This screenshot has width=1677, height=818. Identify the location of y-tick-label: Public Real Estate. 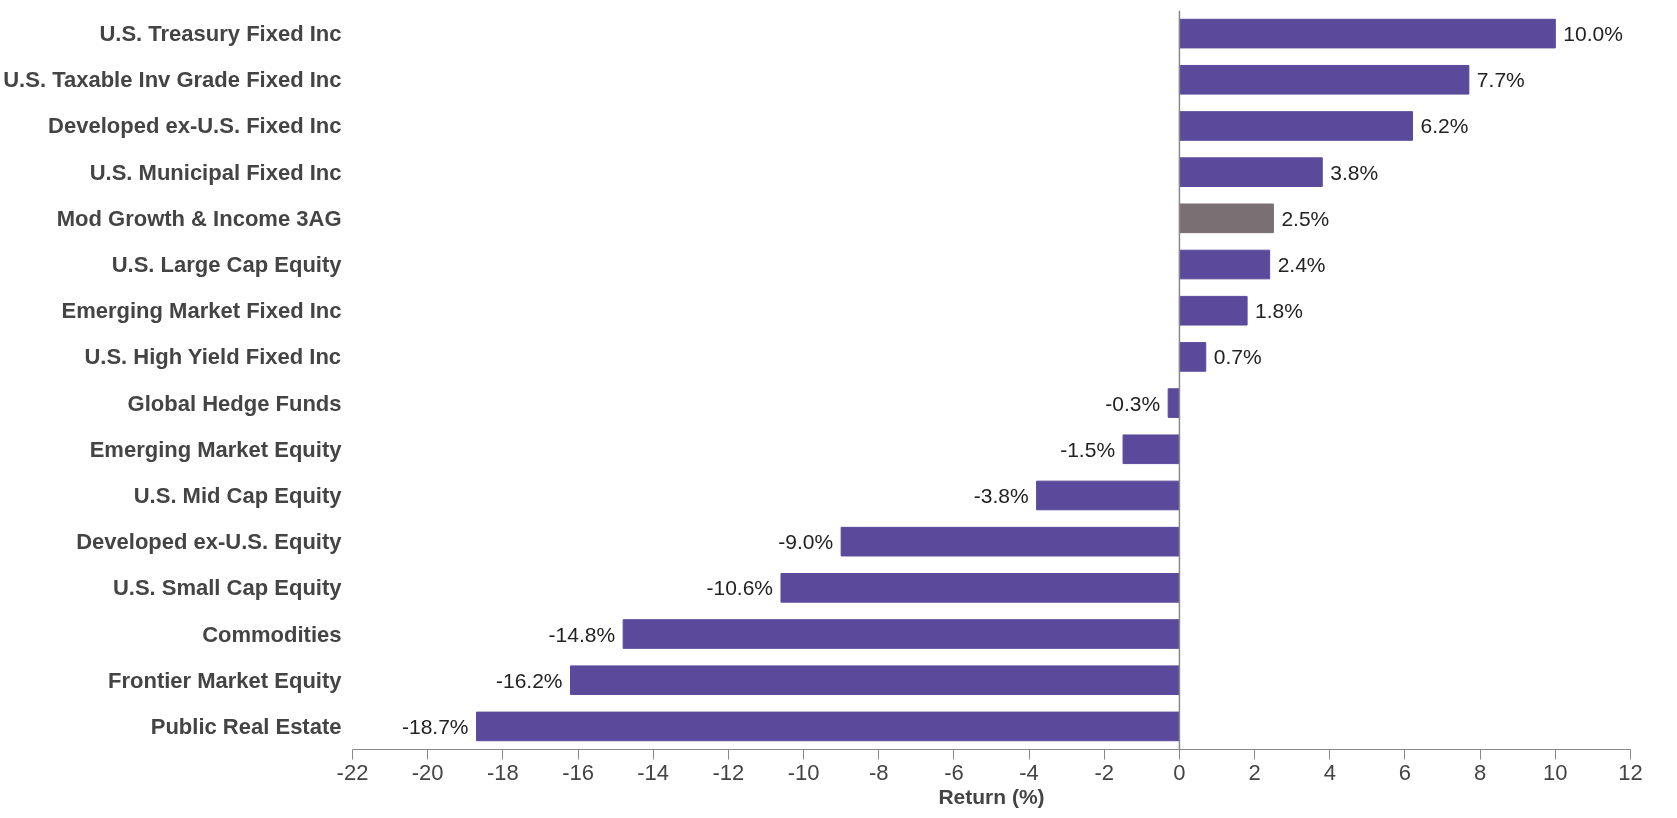
(246, 726).